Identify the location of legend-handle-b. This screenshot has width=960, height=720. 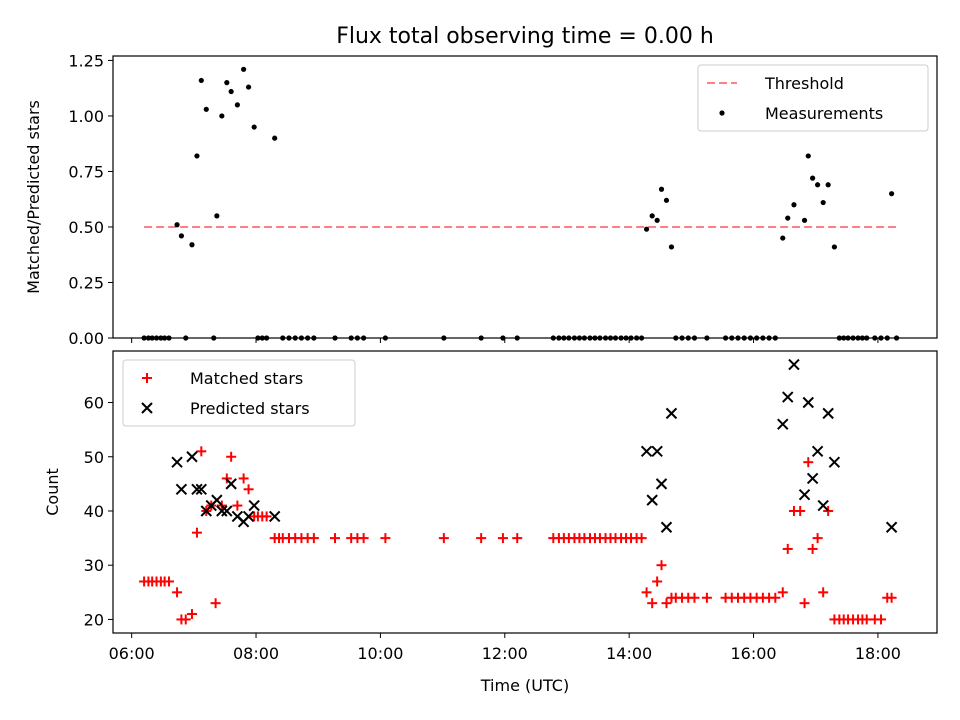
(147, 408).